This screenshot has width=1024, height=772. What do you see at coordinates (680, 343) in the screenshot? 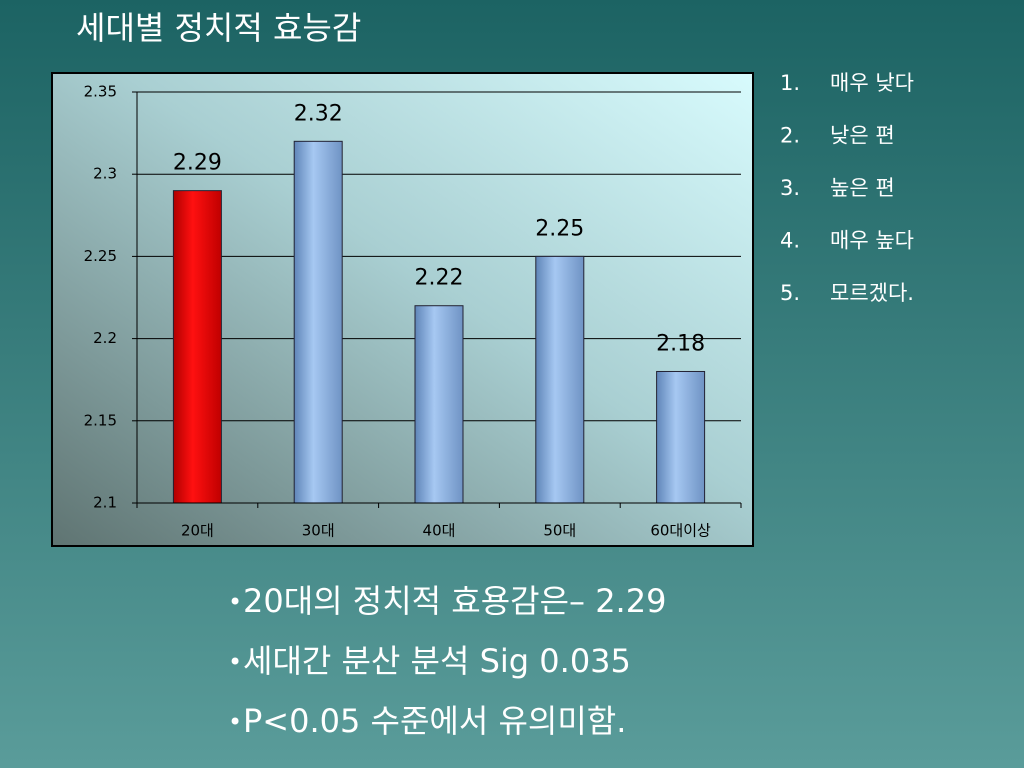
I see `data-label: 2.18` at bounding box center [680, 343].